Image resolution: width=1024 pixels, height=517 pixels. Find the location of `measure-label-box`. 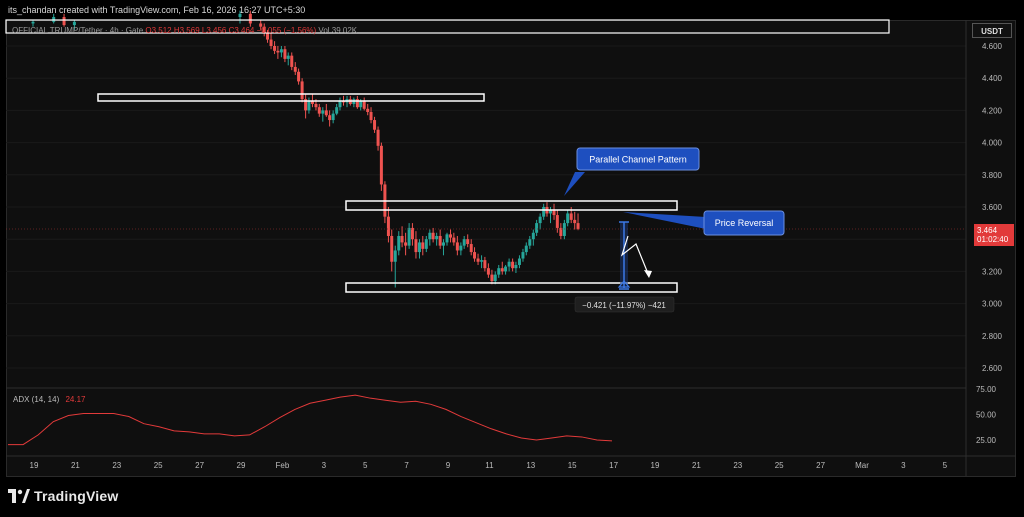

measure-label-box is located at coordinates (624, 304).